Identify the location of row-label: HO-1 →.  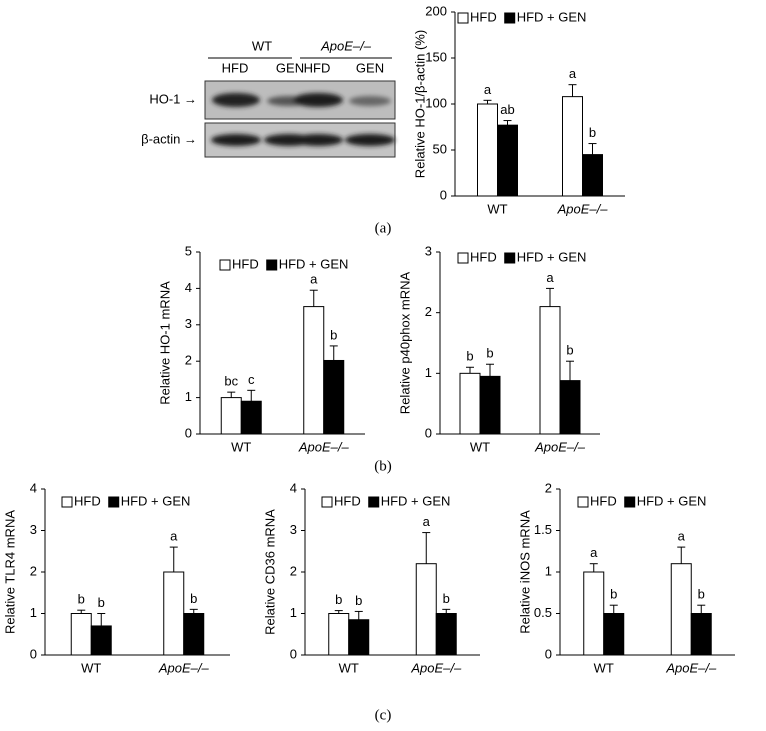
(173, 98).